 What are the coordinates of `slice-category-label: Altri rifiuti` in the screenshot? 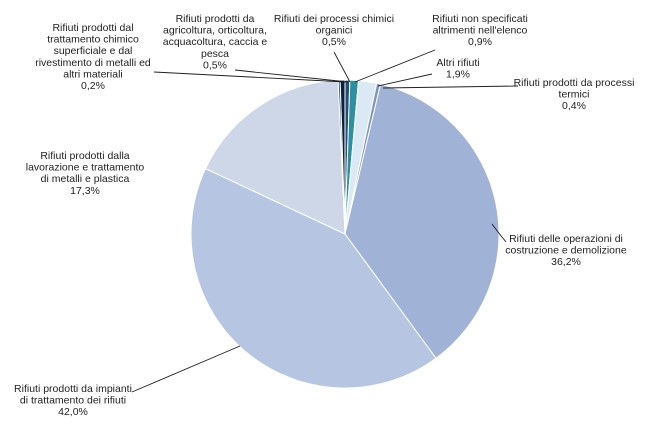 It's located at (457, 63).